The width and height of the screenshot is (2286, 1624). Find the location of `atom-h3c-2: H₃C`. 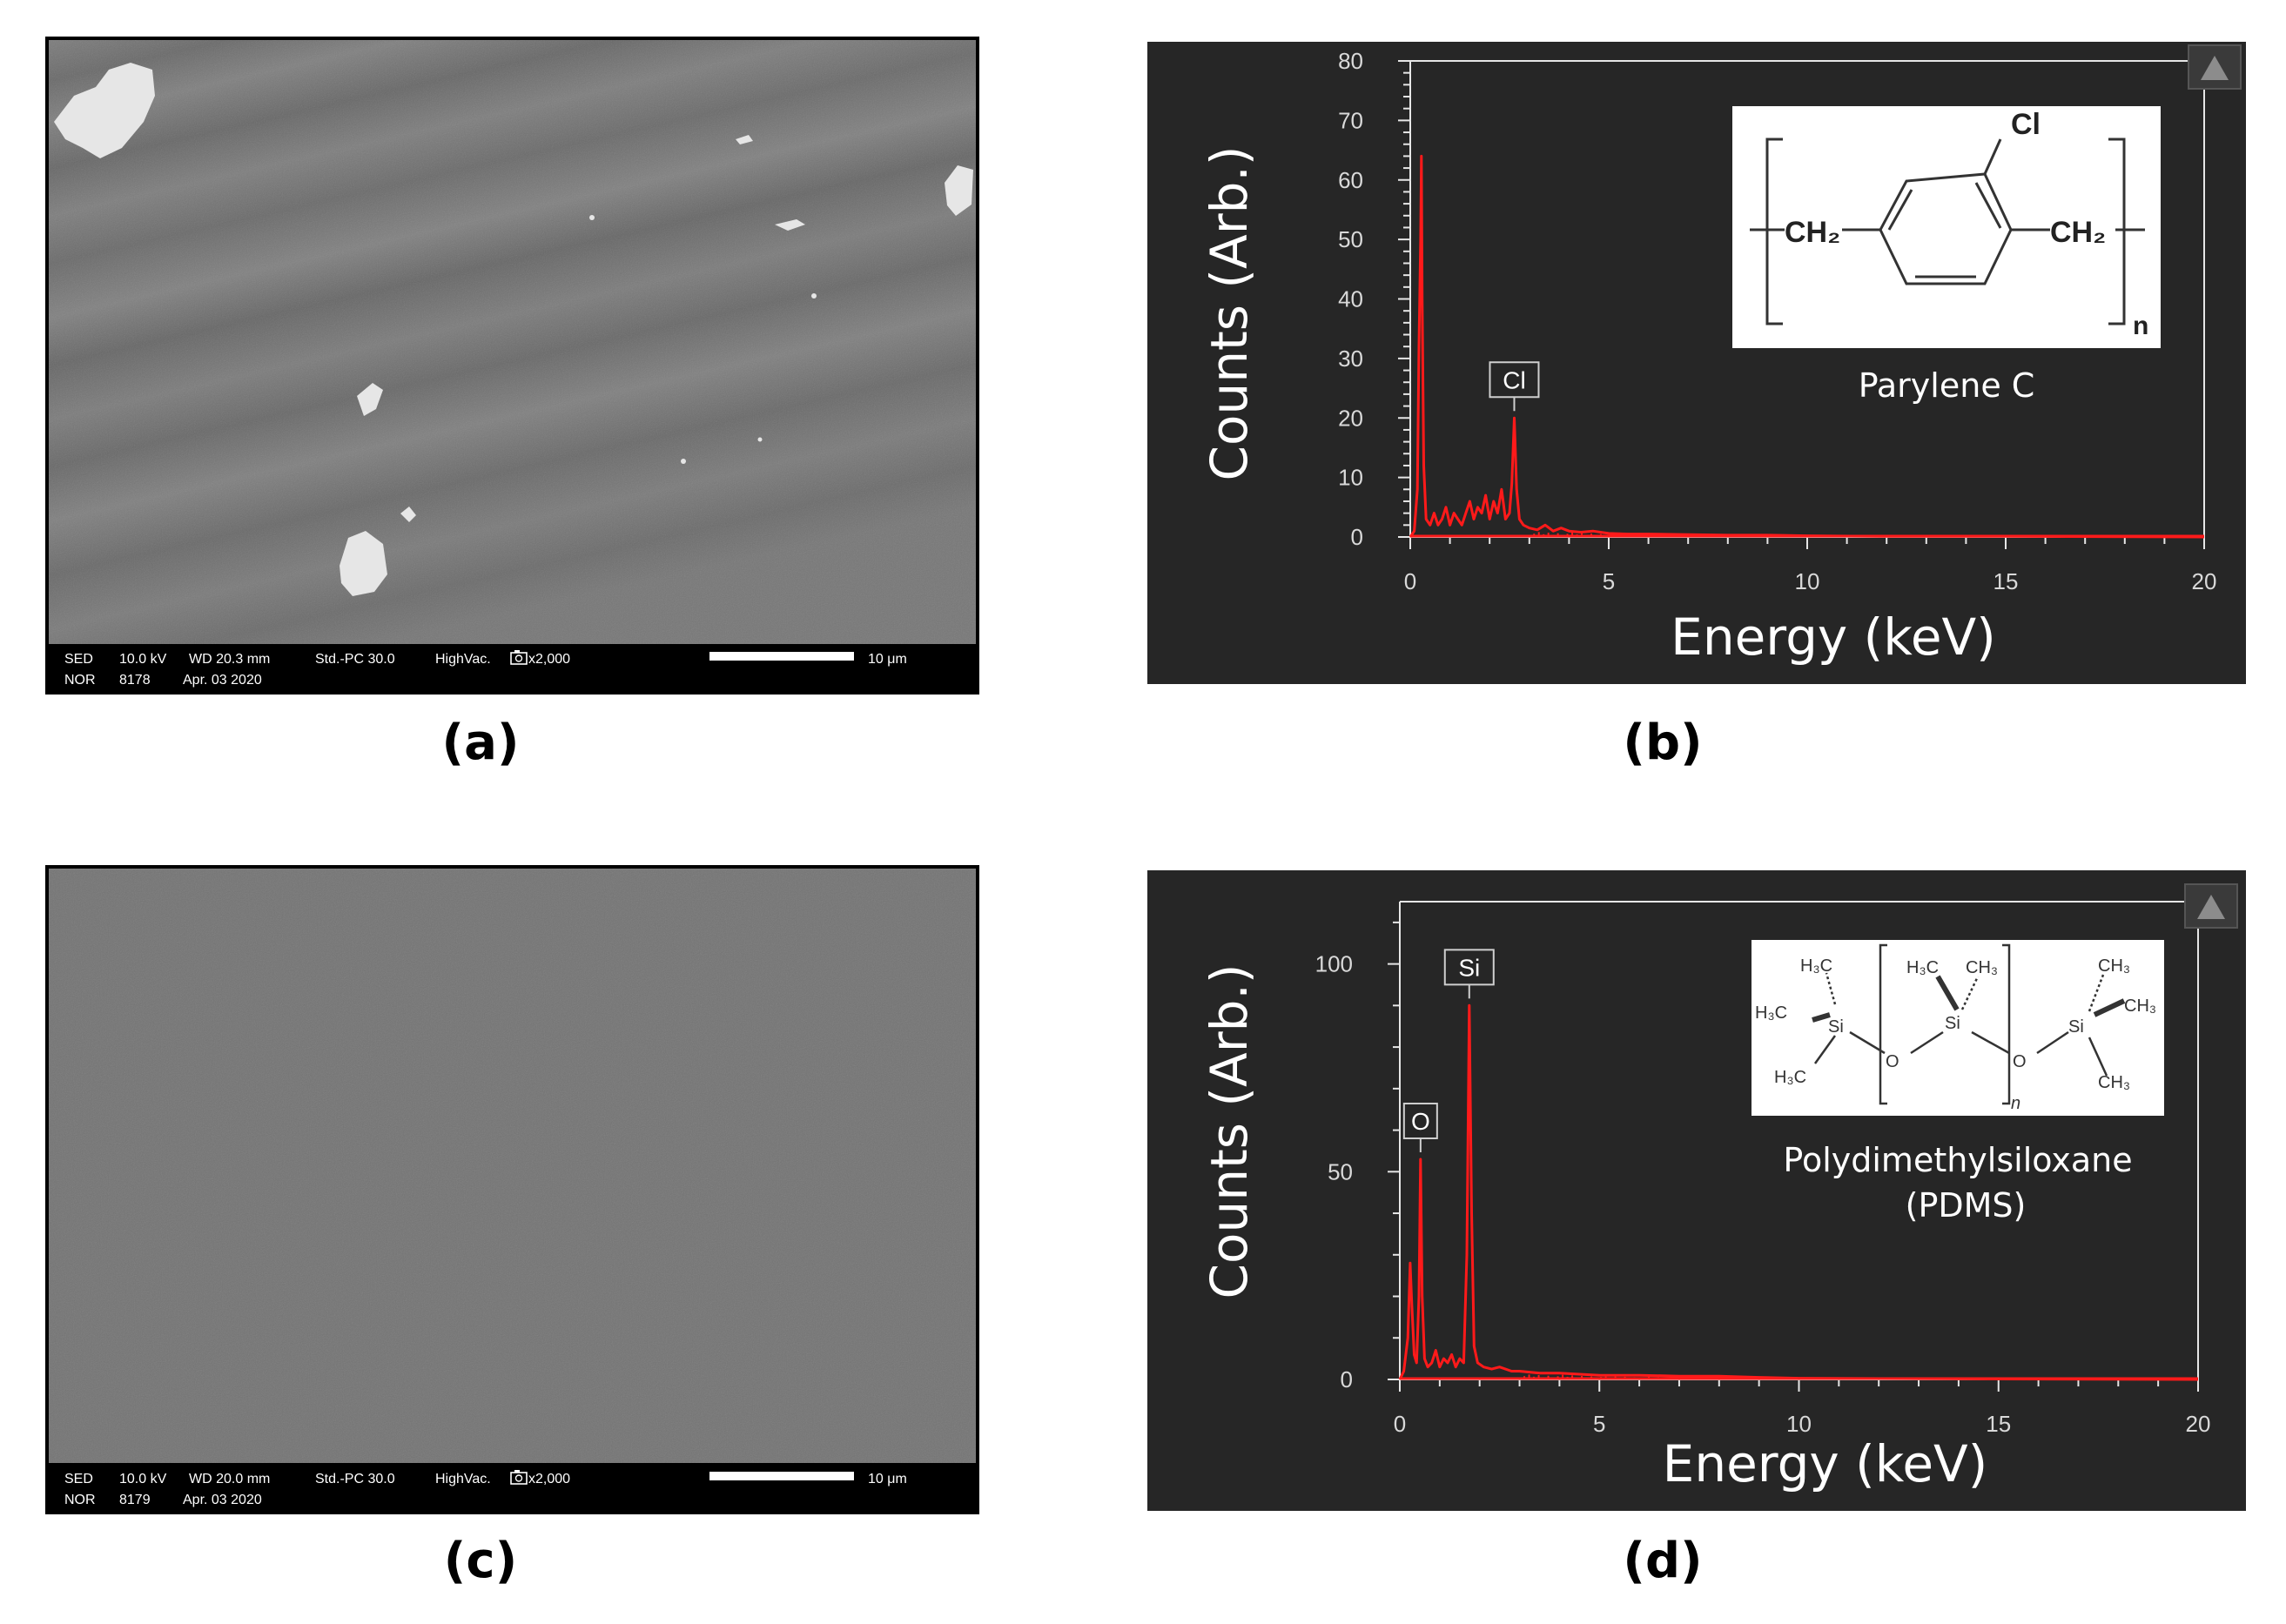

atom-h3c-2: H₃C is located at coordinates (1771, 1013).